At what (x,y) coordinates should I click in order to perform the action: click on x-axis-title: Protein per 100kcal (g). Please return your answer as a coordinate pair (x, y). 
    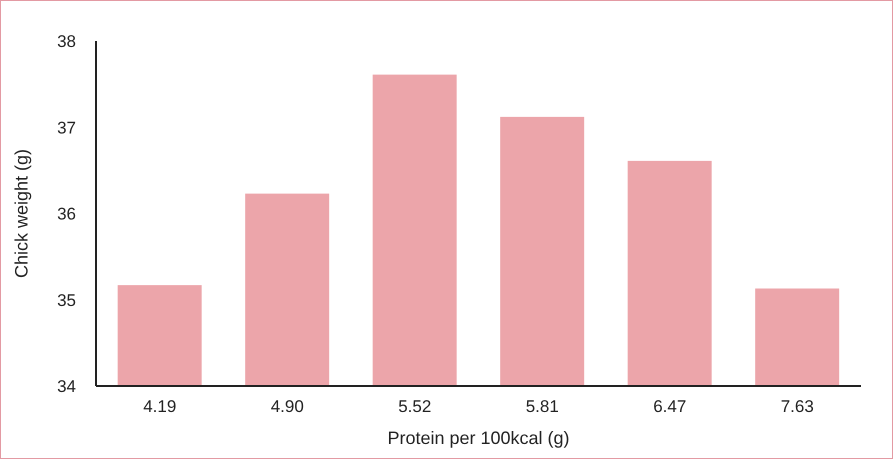
    Looking at the image, I should click on (478, 438).